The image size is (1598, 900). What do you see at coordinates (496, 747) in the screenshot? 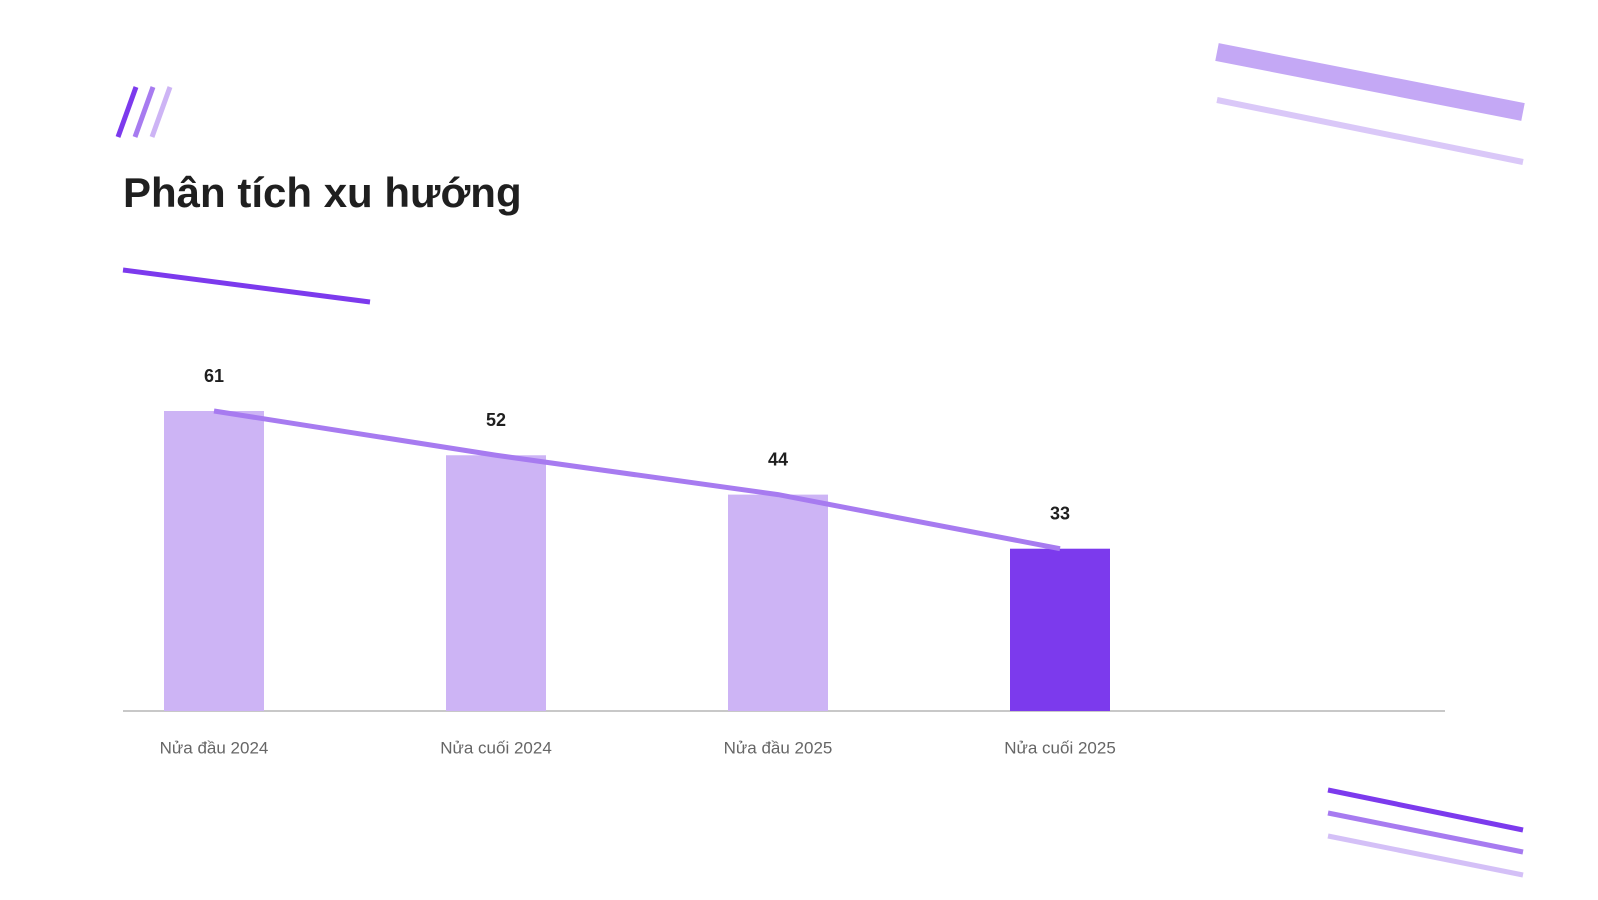
I see `x-tick-label: Nửa cuối 2024` at bounding box center [496, 747].